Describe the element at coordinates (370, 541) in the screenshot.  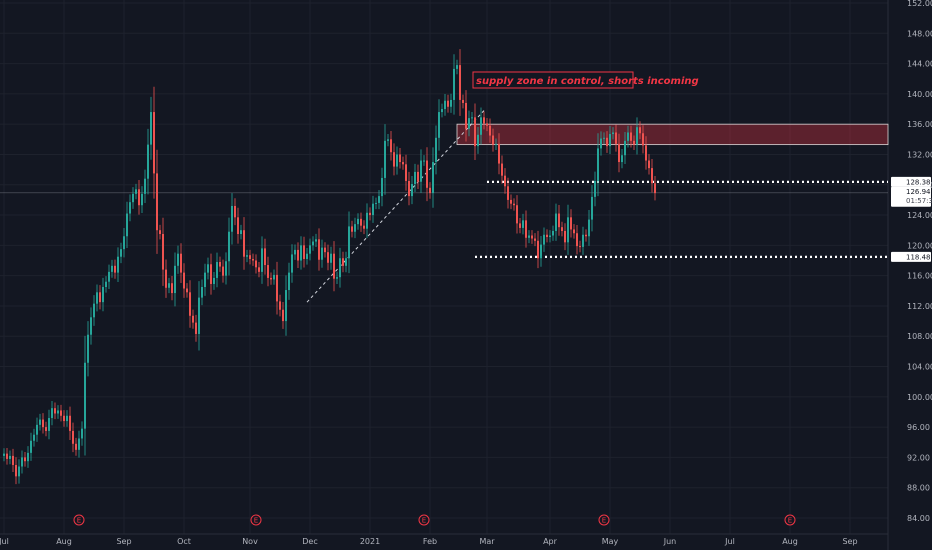
I see `time-tick-label: 2021` at that location.